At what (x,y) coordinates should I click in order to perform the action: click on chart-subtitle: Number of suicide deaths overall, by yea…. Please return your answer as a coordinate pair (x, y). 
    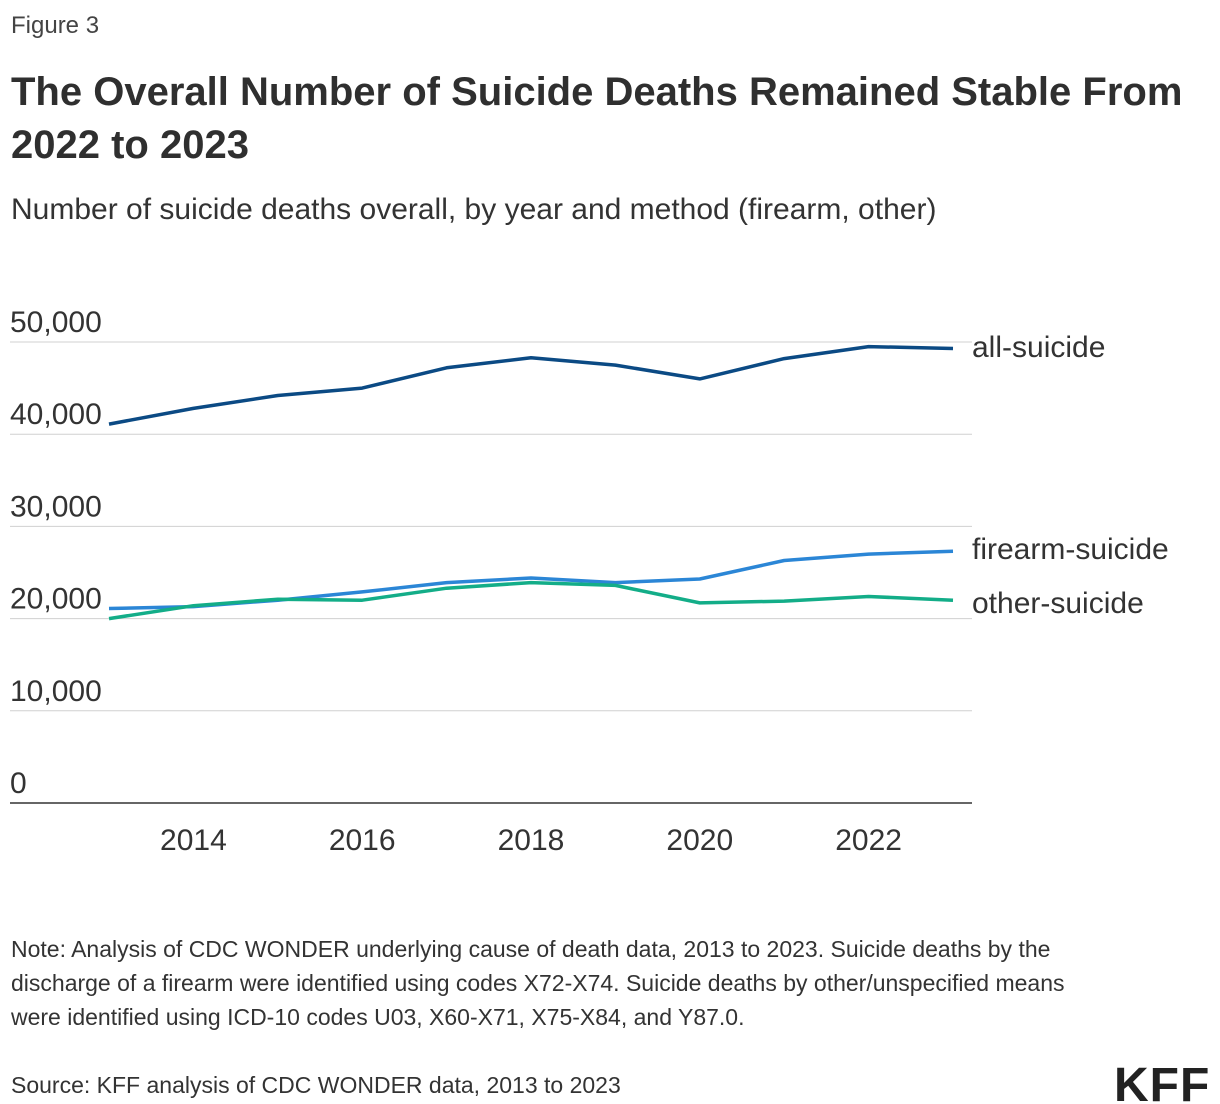
    Looking at the image, I should click on (474, 209).